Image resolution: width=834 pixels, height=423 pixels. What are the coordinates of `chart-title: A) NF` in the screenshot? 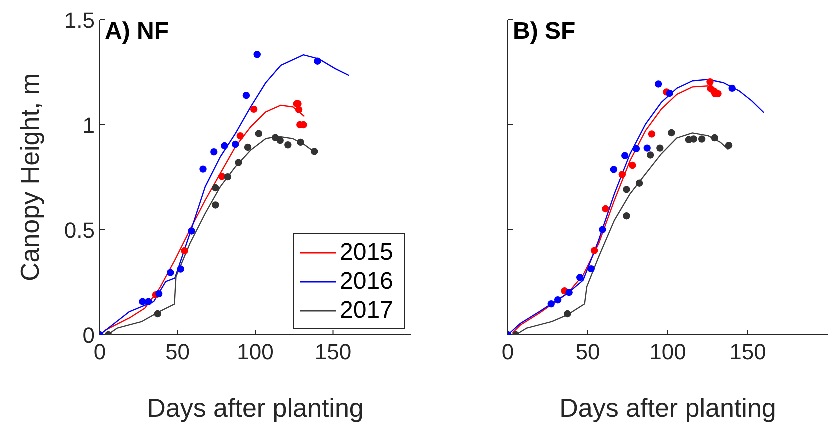 It's located at (137, 32).